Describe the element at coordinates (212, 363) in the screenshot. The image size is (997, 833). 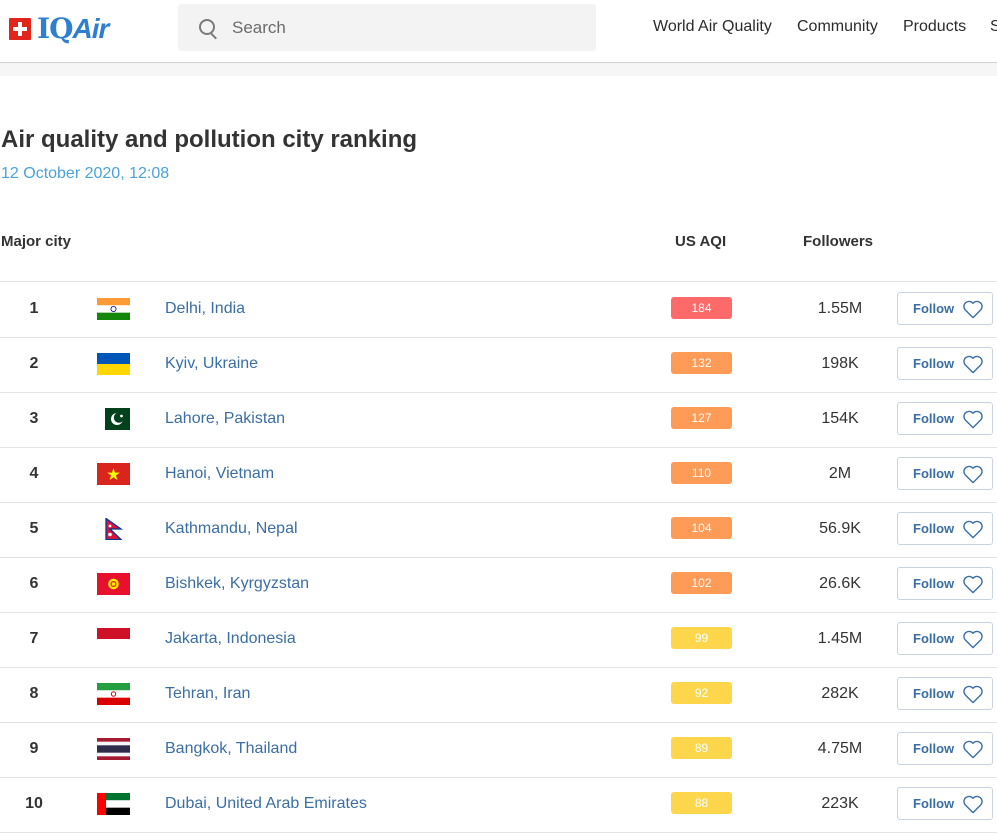
I see `city-link: Kyiv, Ukraine` at that location.